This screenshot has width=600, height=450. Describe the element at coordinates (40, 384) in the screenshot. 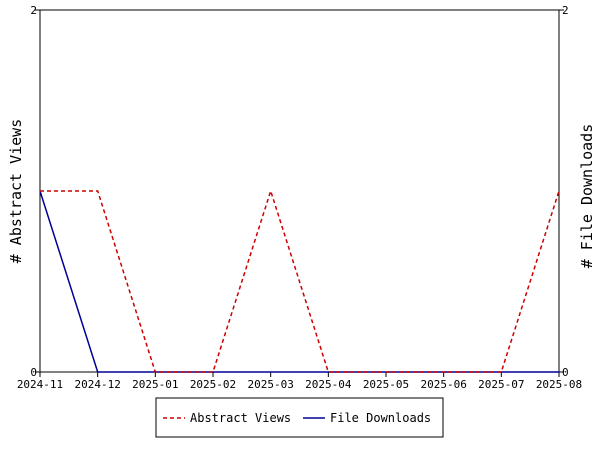

I see `x-tick-label: 2024-11` at that location.